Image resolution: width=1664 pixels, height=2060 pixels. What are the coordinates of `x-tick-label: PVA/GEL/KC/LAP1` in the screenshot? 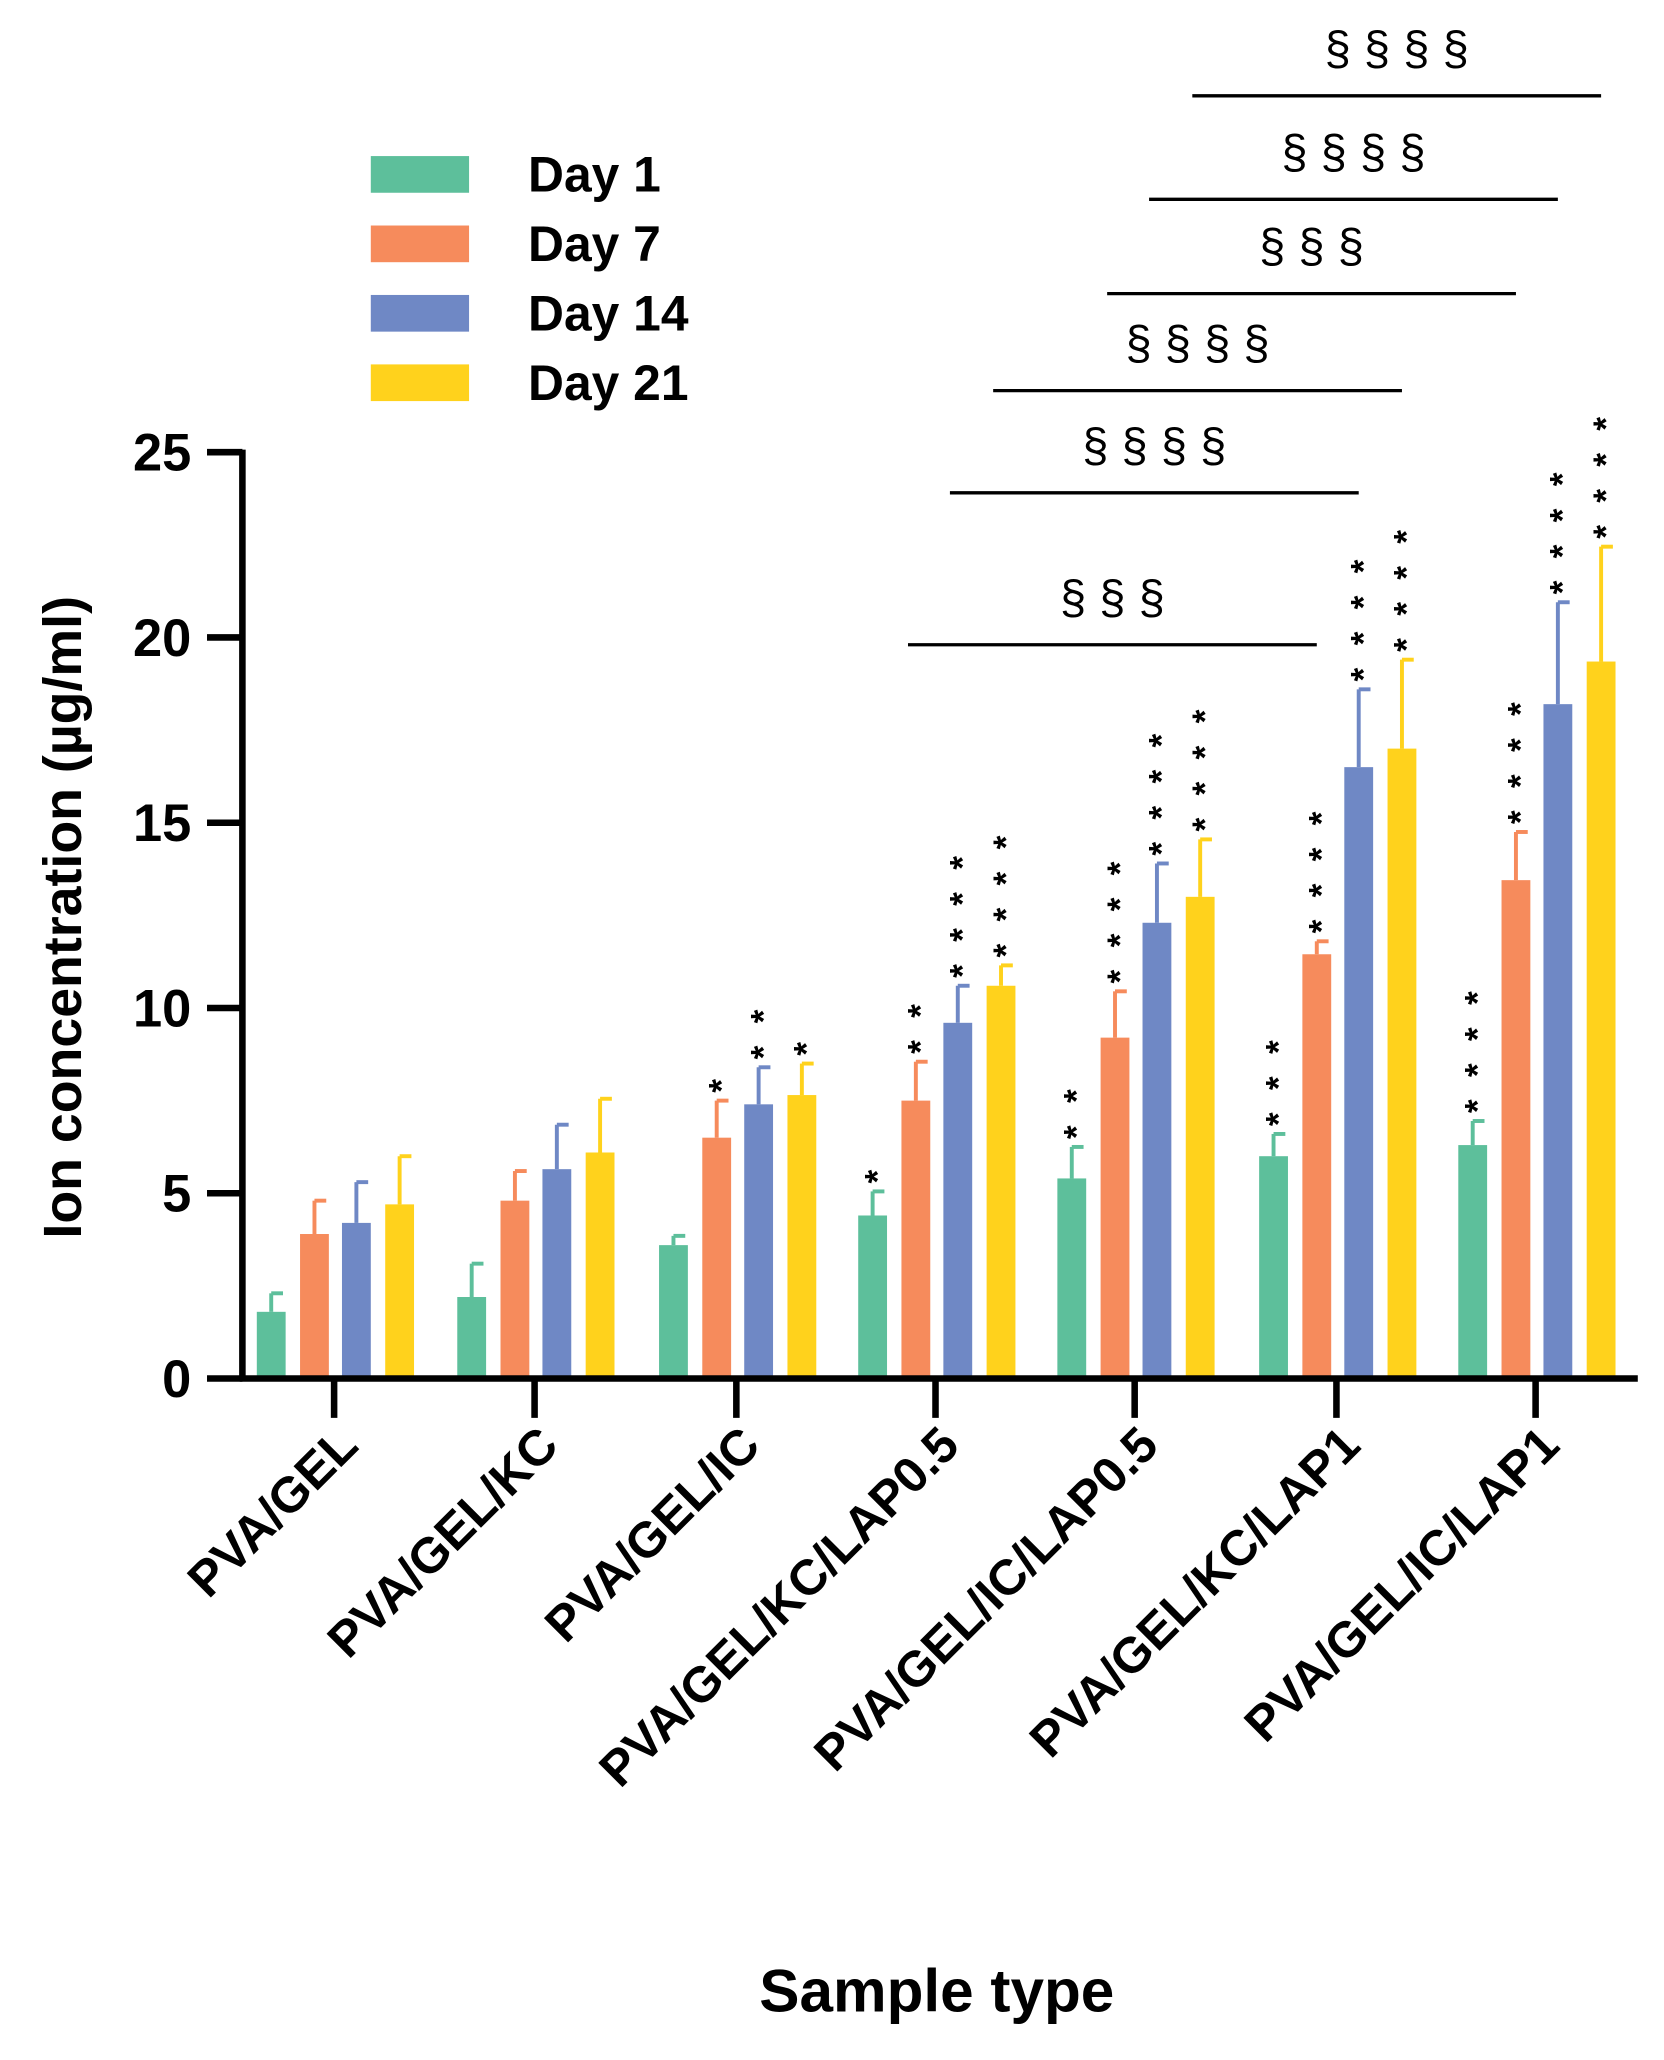 It's located at (1195, 1592).